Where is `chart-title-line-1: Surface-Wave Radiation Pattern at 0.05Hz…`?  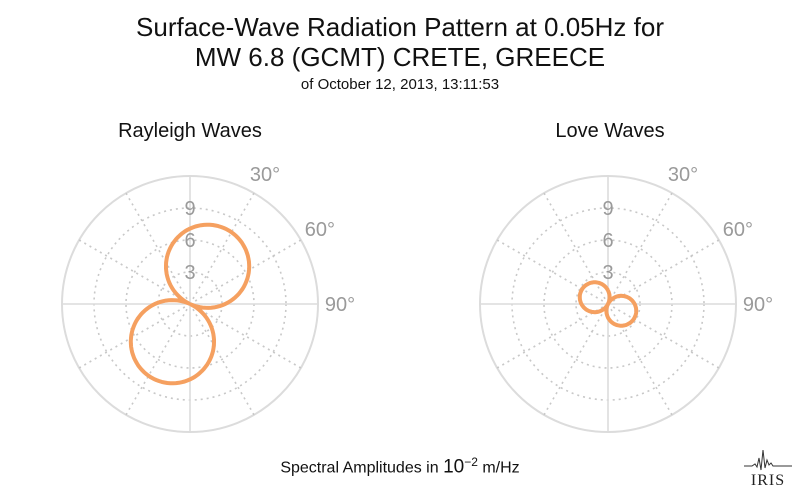
chart-title-line-1: Surface-Wave Radiation Pattern at 0.05Hz… is located at coordinates (400, 27).